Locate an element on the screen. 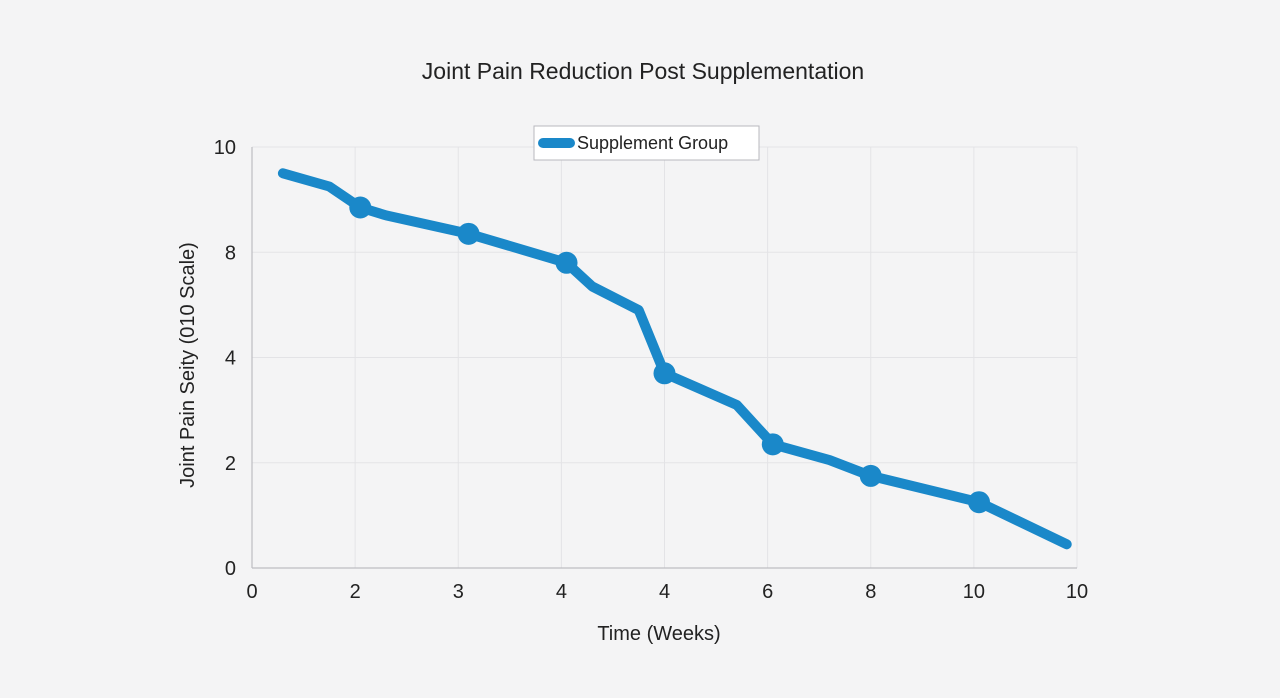 Image resolution: width=1280 pixels, height=698 pixels. x-axis-label: Time (Weeks) is located at coordinates (658, 634).